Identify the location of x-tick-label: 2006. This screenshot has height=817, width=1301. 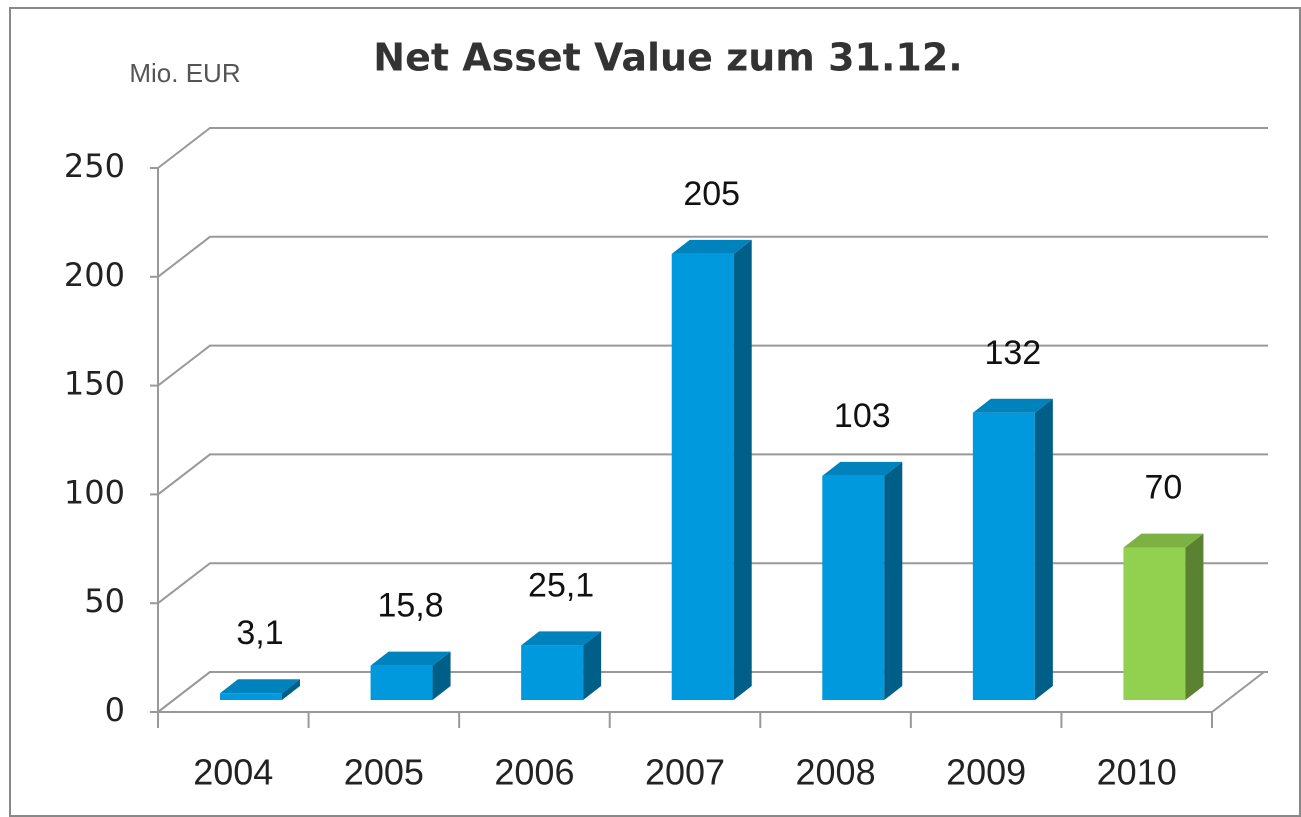
(534, 772).